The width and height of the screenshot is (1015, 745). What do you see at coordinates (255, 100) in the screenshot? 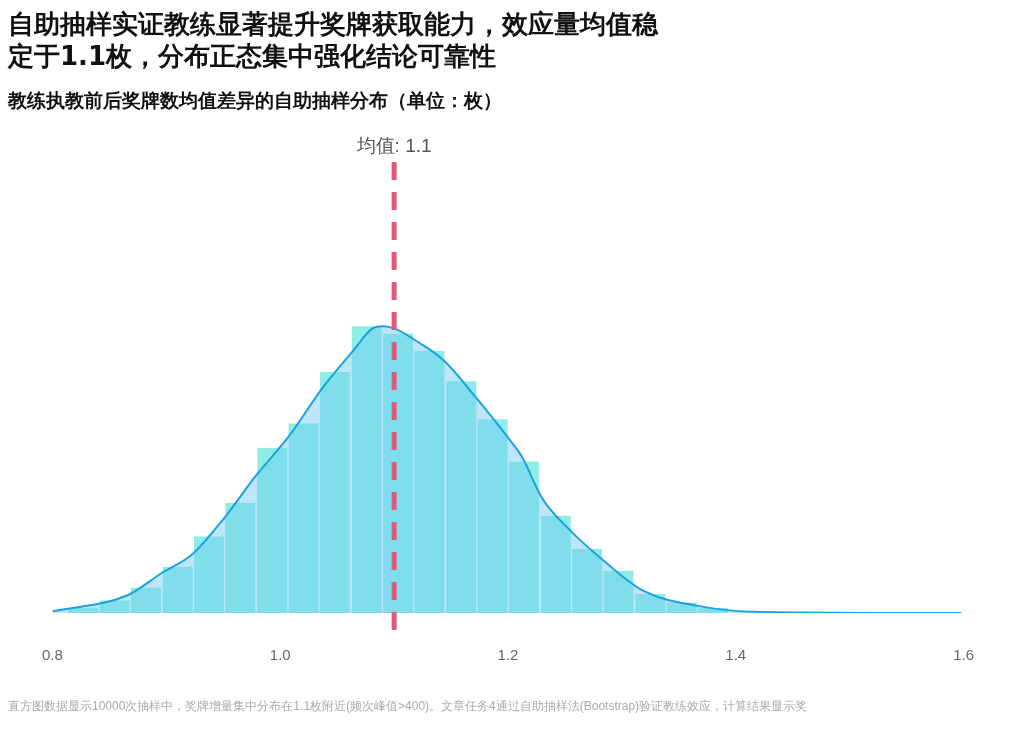
I see `chart-subtitle: 教练执教前后奖牌数均值差异的自助抽样分布（单位：枚）` at bounding box center [255, 100].